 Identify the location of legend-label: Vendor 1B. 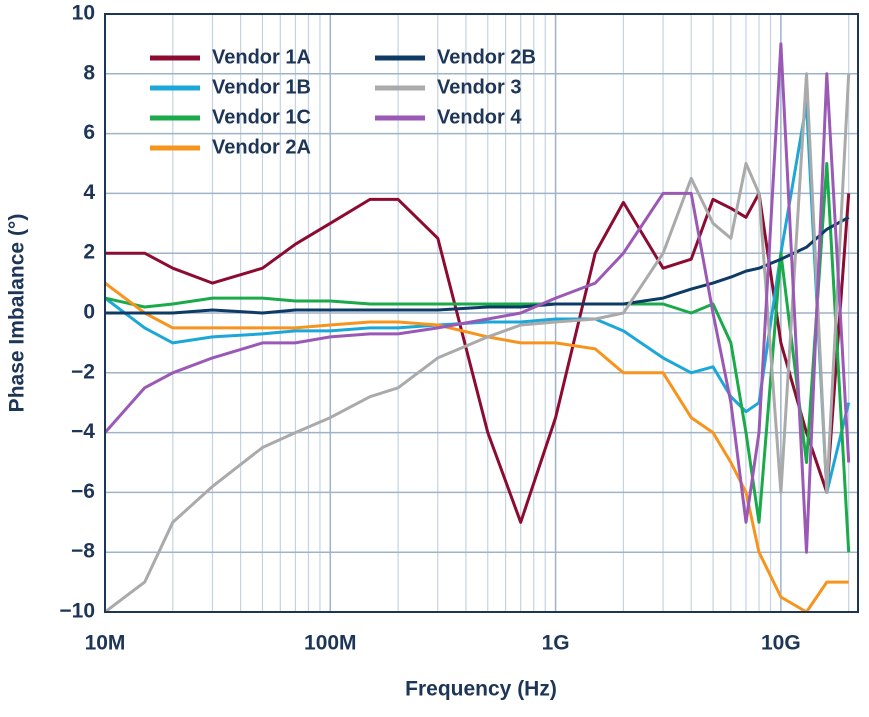
(261, 87).